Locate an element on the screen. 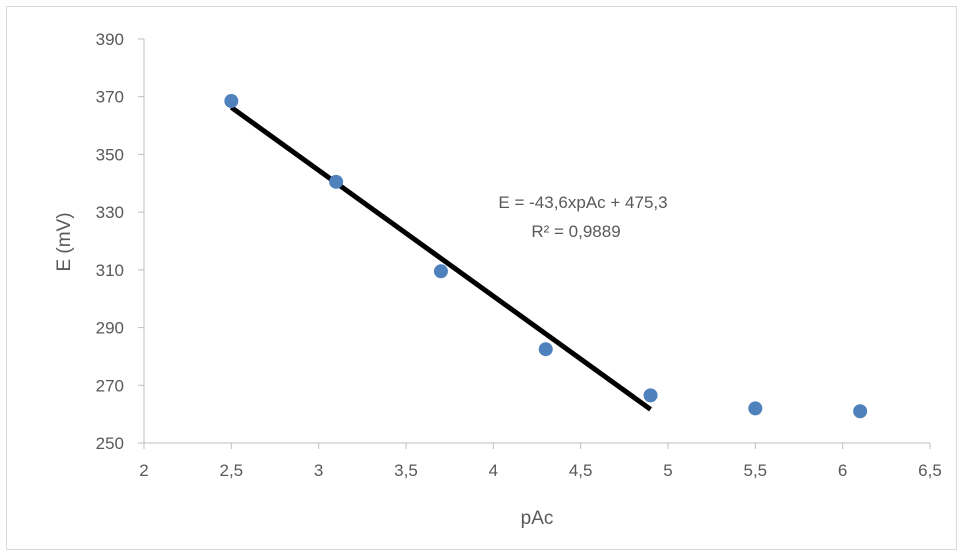 This screenshot has width=963, height=556. x-axis-title: pAc is located at coordinates (537, 518).